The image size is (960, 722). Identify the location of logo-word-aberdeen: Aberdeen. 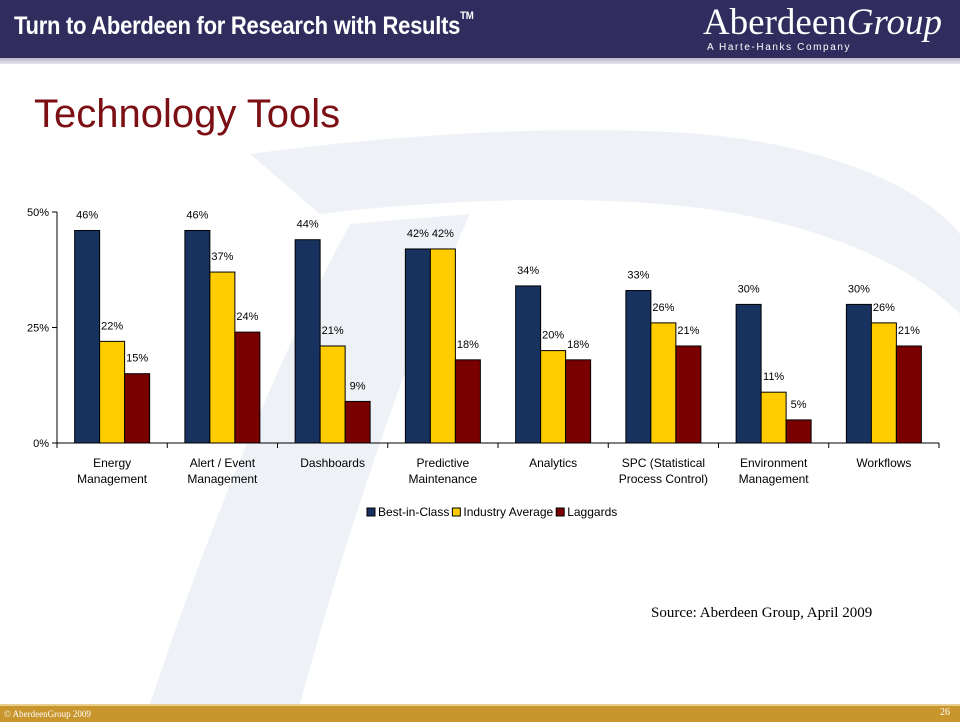
(774, 22).